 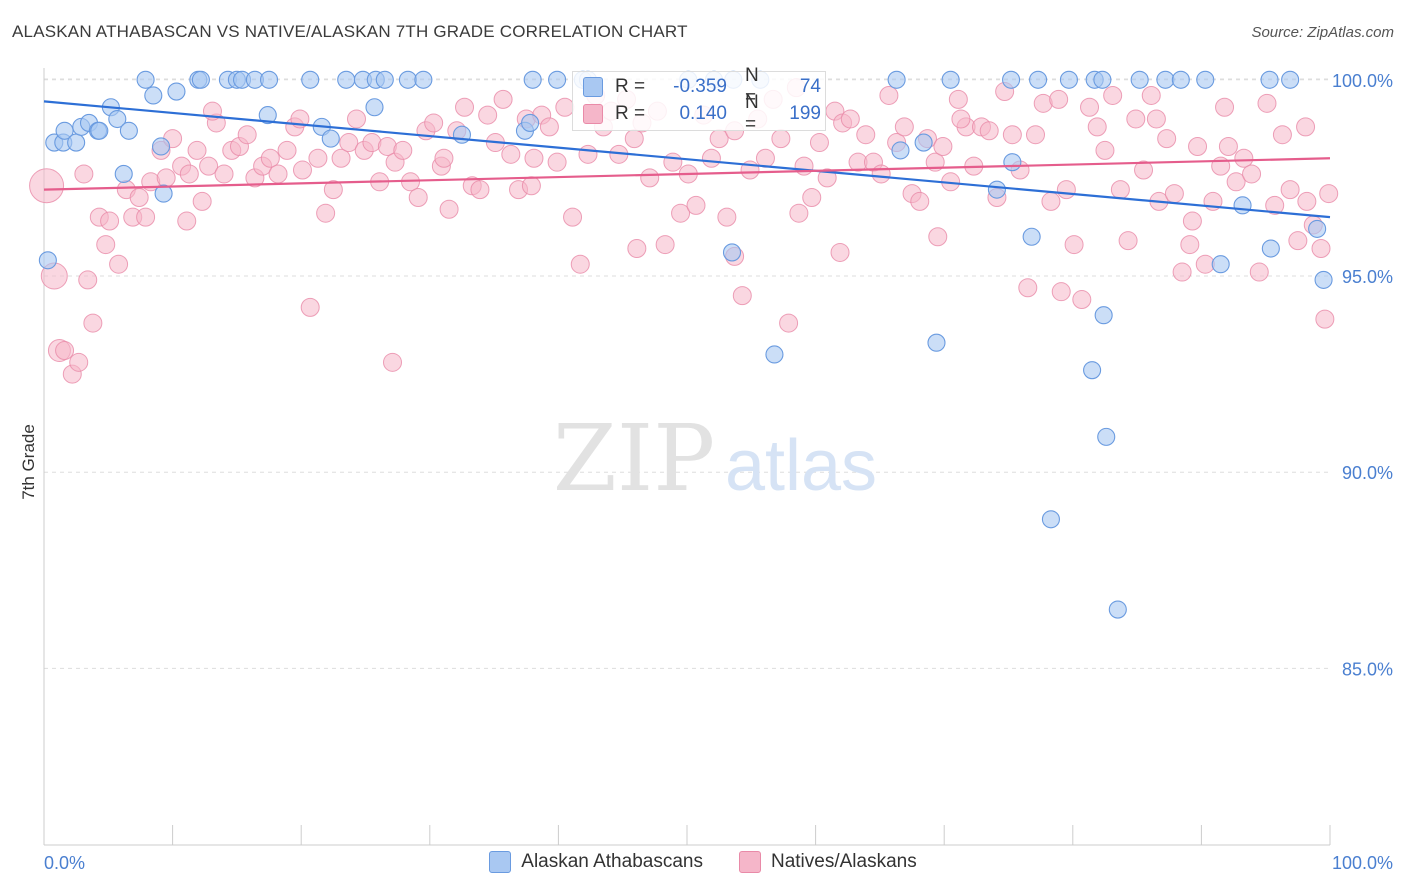 What do you see at coordinates (1367, 473) in the screenshot?
I see `y-tick-label: 90.0%` at bounding box center [1367, 473].